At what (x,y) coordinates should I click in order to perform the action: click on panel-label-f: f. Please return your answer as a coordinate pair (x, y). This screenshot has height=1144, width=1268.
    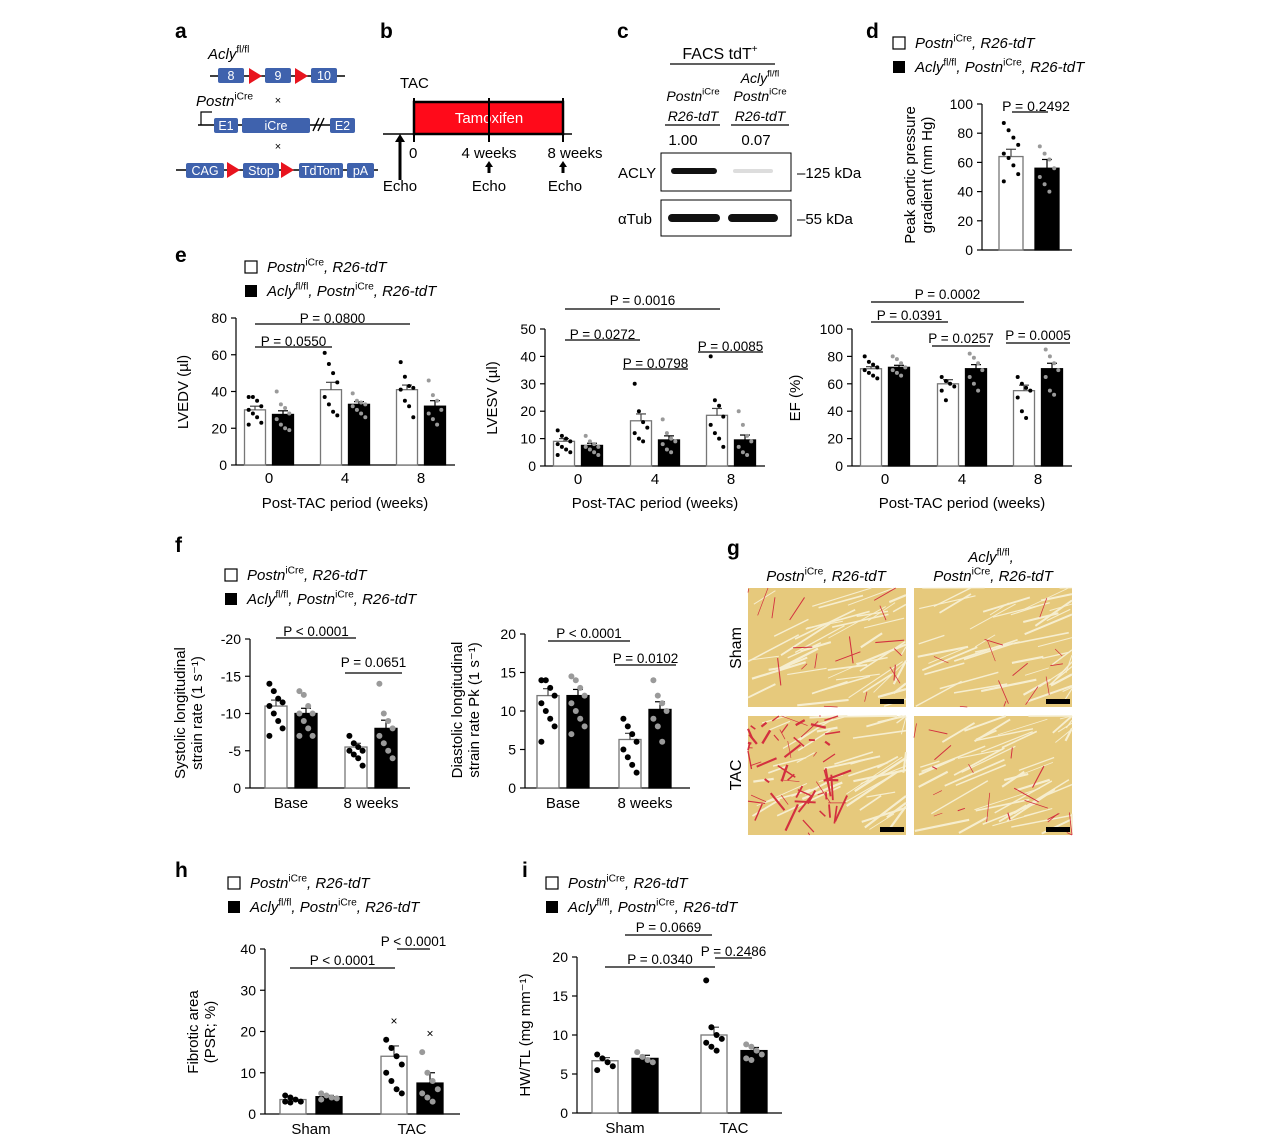
    Looking at the image, I should click on (179, 545).